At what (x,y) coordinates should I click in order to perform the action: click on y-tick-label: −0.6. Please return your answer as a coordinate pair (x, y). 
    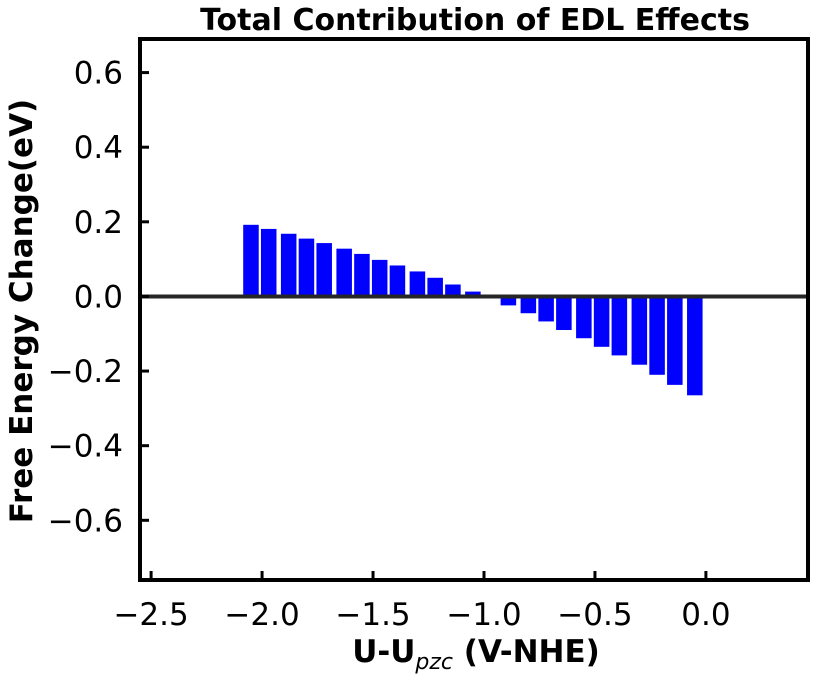
    Looking at the image, I should click on (85, 521).